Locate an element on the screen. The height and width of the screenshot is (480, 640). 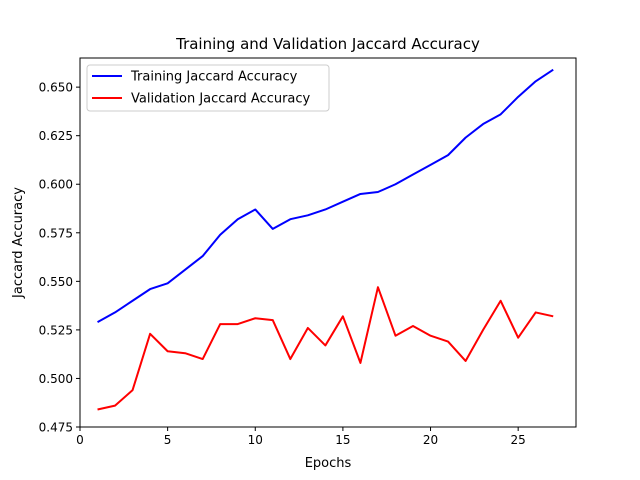
y-tick-label: 0.525 is located at coordinates (56, 330).